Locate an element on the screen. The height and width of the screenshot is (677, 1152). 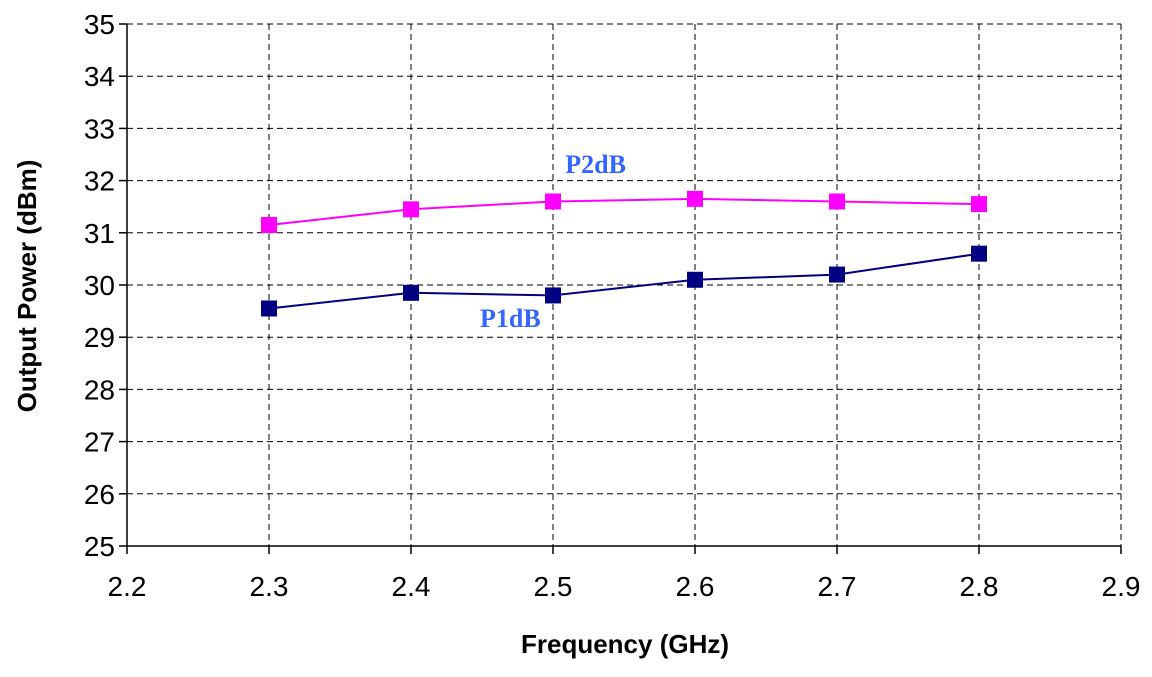
y-tick-label: 31 is located at coordinates (99, 233).